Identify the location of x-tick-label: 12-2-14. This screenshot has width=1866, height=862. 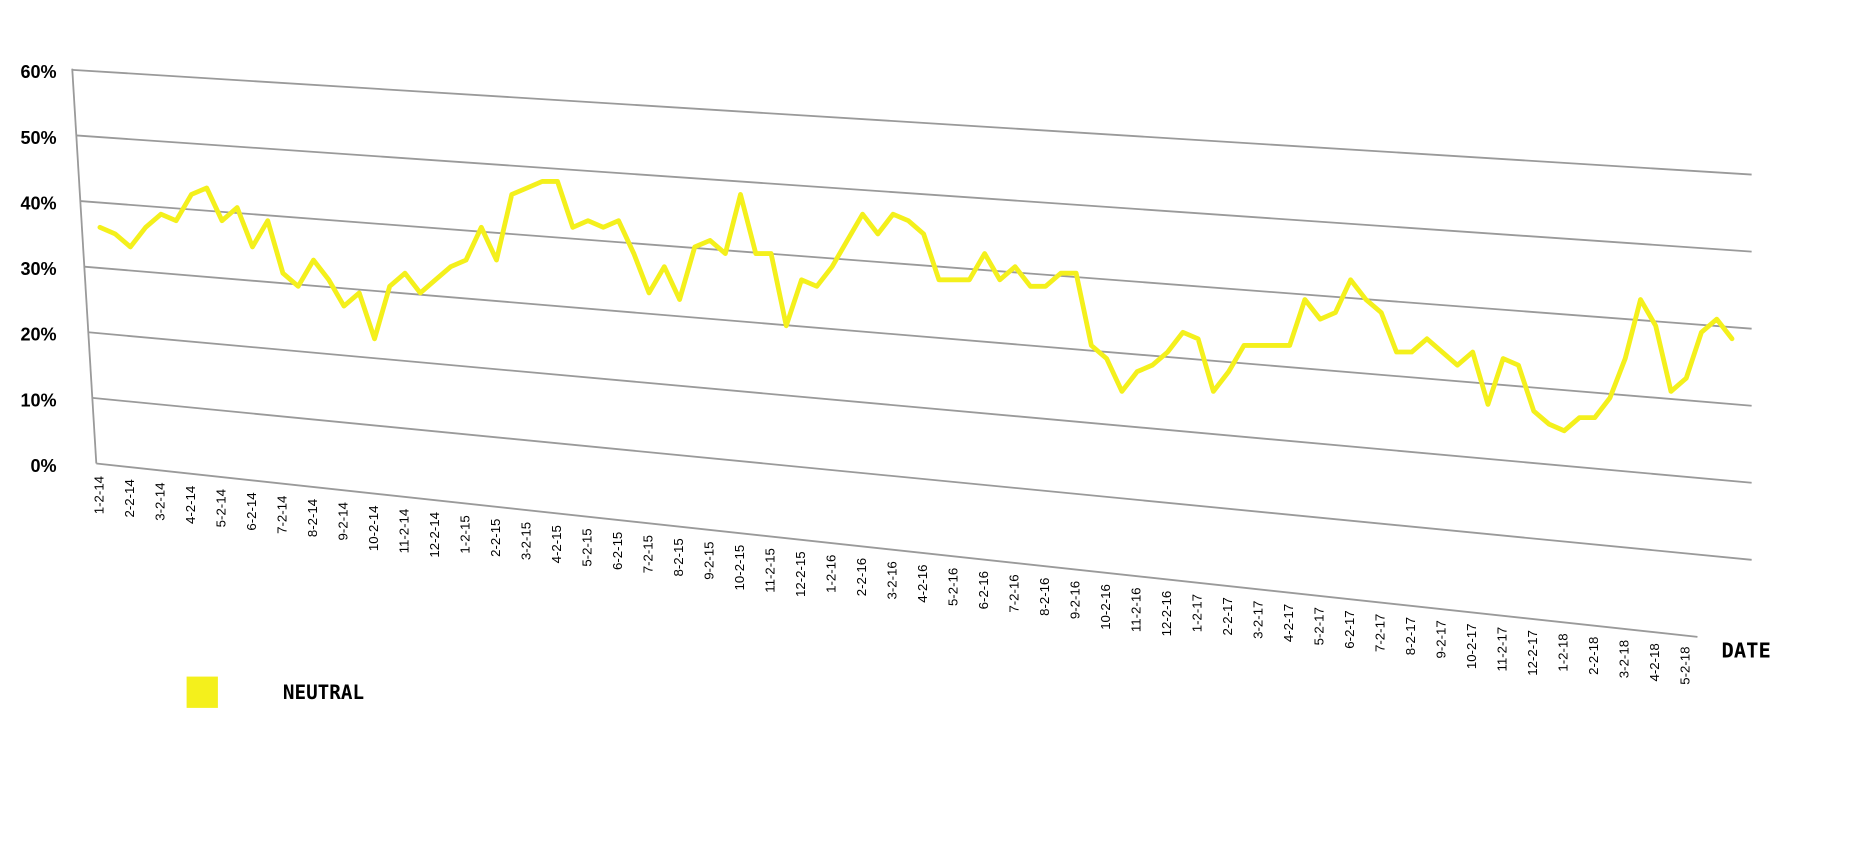
(434, 535).